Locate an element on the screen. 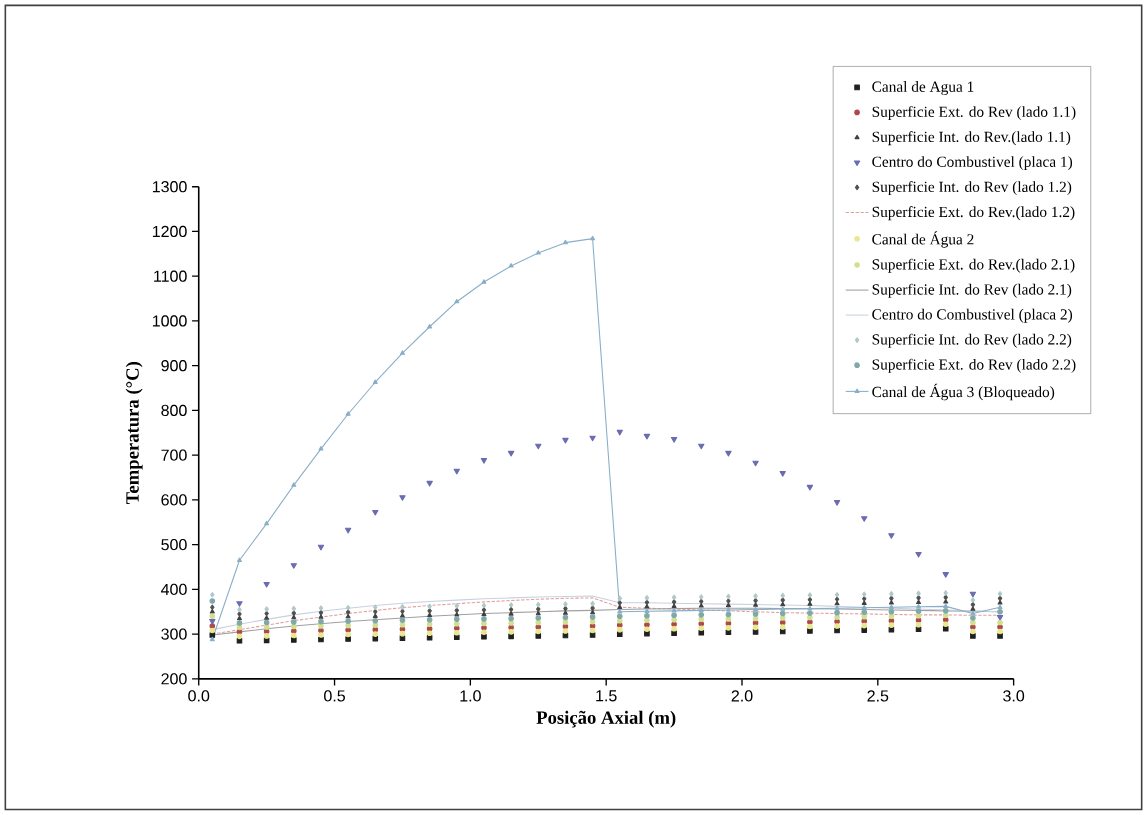 This screenshot has width=1147, height=815. legend-label: Superficie Ext. do Rev.(lado 2.1) is located at coordinates (973, 265).